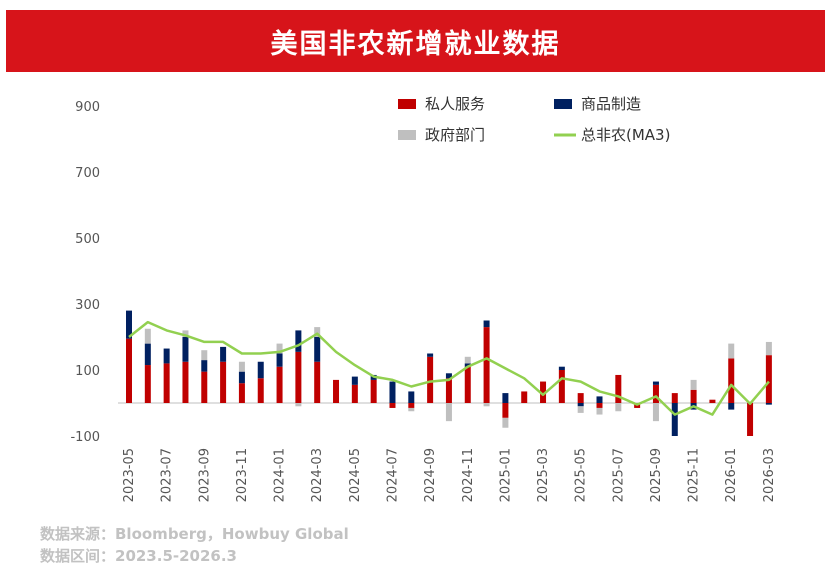  I want to click on y-tick-label: 100, so click(87, 371).